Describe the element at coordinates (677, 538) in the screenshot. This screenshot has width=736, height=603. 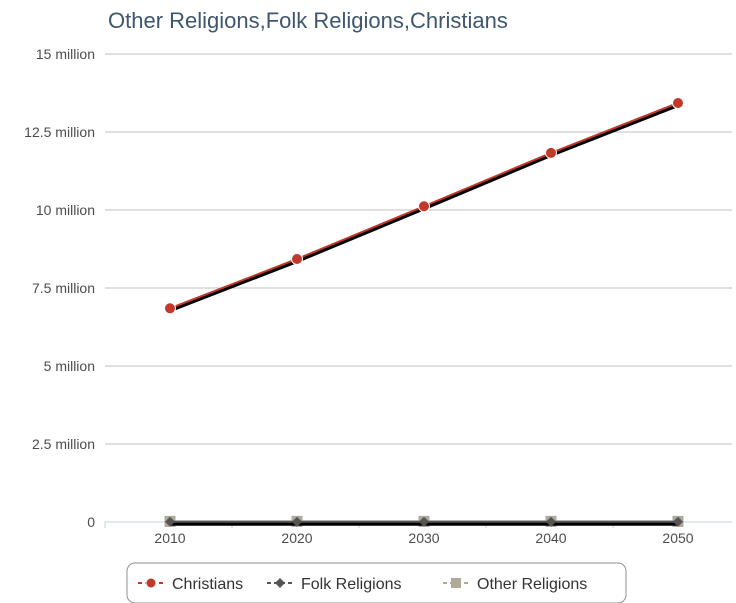
I see `x-tick-label: 2050` at that location.